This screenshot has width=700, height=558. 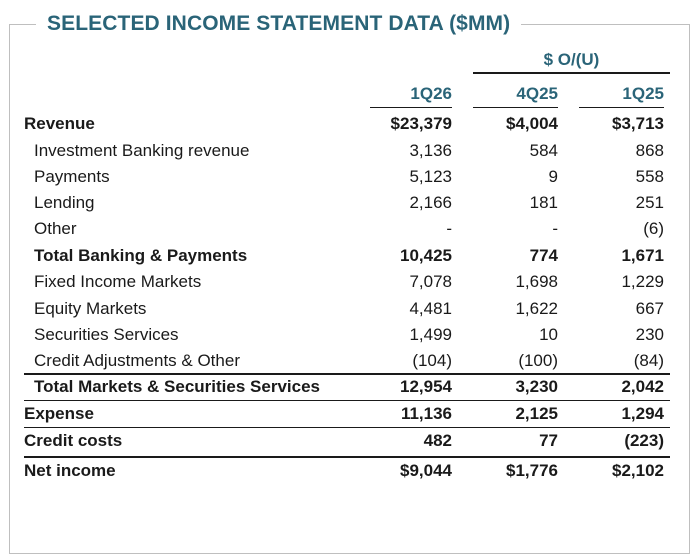 I want to click on row-value: 12,954, so click(x=426, y=386).